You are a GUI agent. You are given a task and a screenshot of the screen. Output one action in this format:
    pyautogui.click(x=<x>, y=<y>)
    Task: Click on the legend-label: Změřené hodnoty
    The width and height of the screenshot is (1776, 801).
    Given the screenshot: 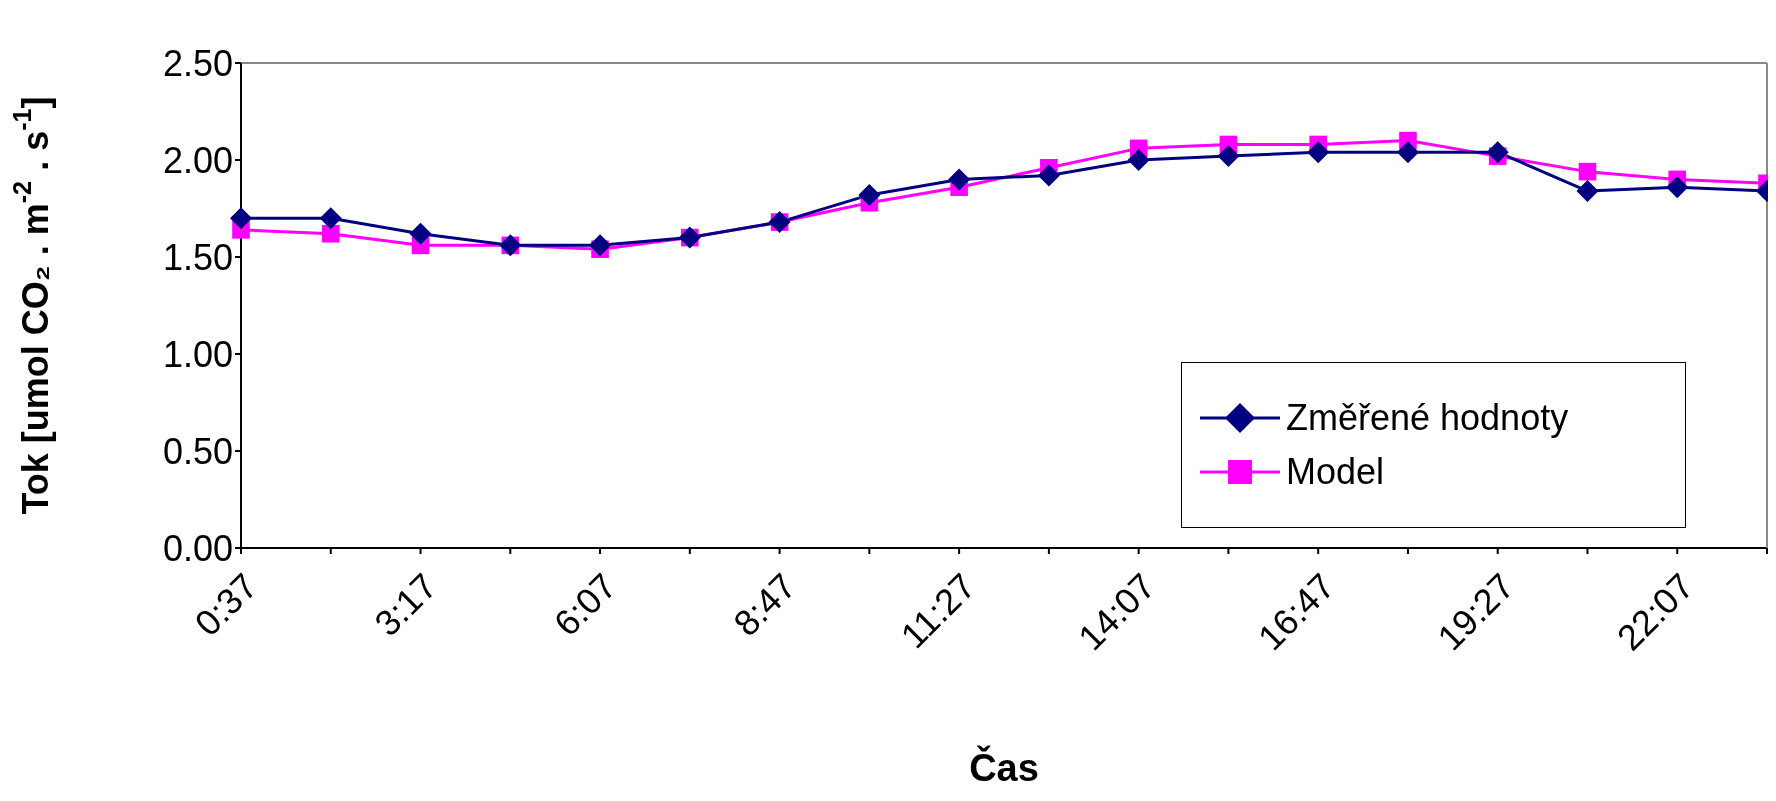 What is the action you would take?
    pyautogui.click(x=1427, y=418)
    